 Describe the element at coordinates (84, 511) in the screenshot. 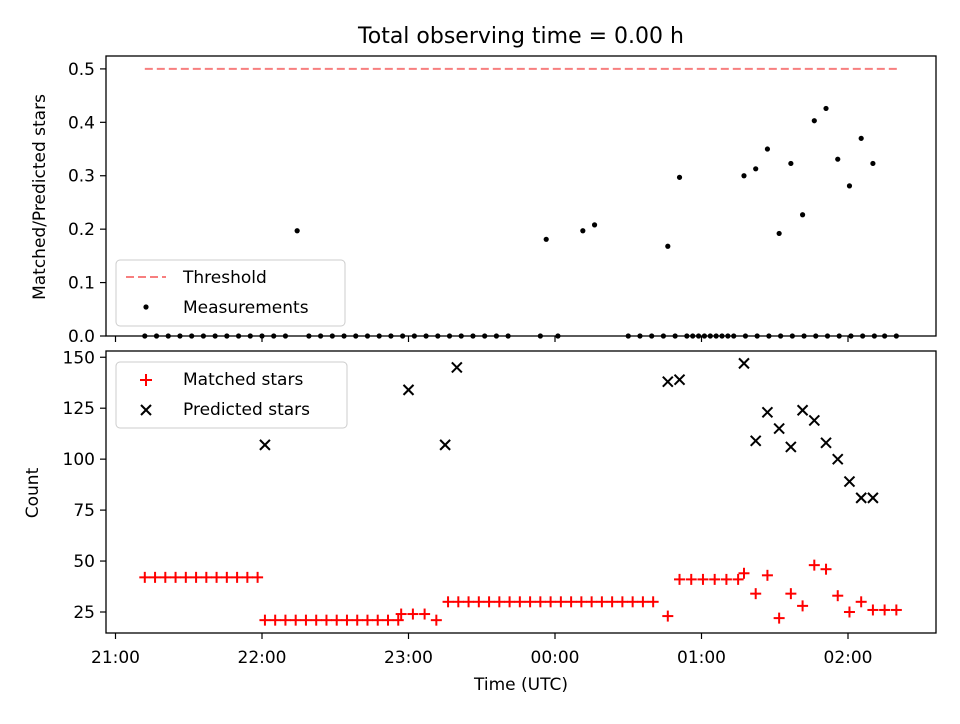

I see `bottom-y-tick-label: 75` at that location.